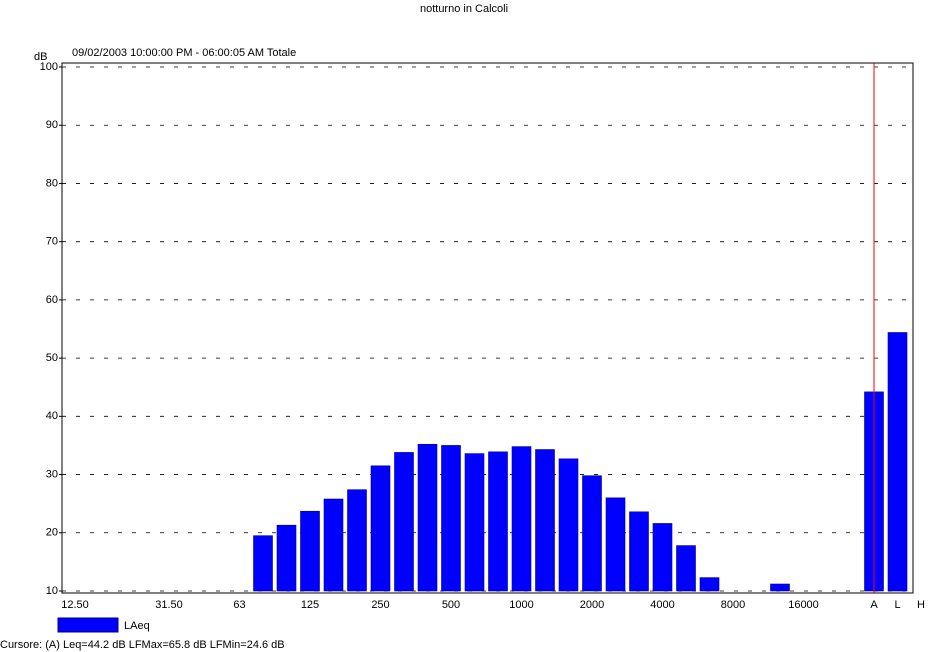 This screenshot has height=652, width=928. Describe the element at coordinates (662, 605) in the screenshot. I see `x-tick-label: 4000` at that location.